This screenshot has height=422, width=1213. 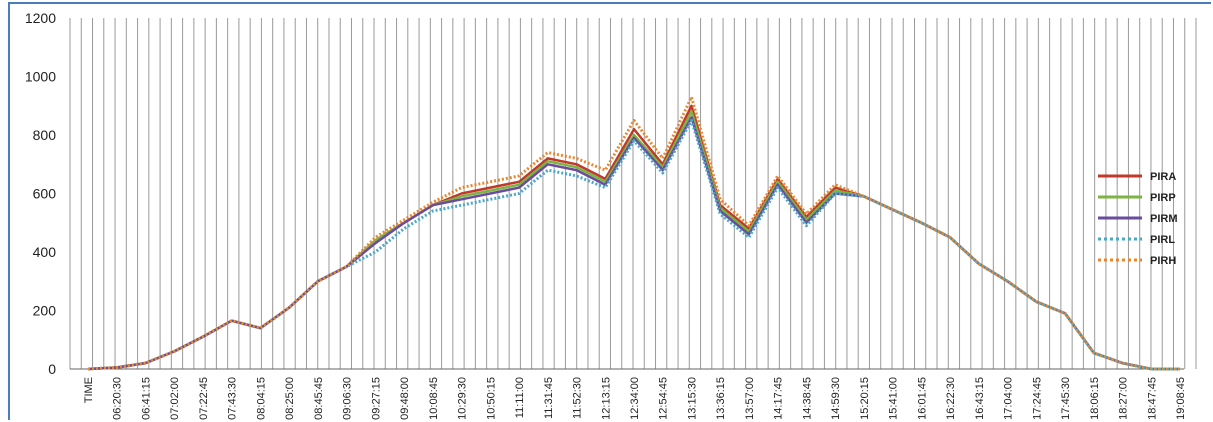 I want to click on legend-label-pira: PIRA, so click(x=1163, y=177).